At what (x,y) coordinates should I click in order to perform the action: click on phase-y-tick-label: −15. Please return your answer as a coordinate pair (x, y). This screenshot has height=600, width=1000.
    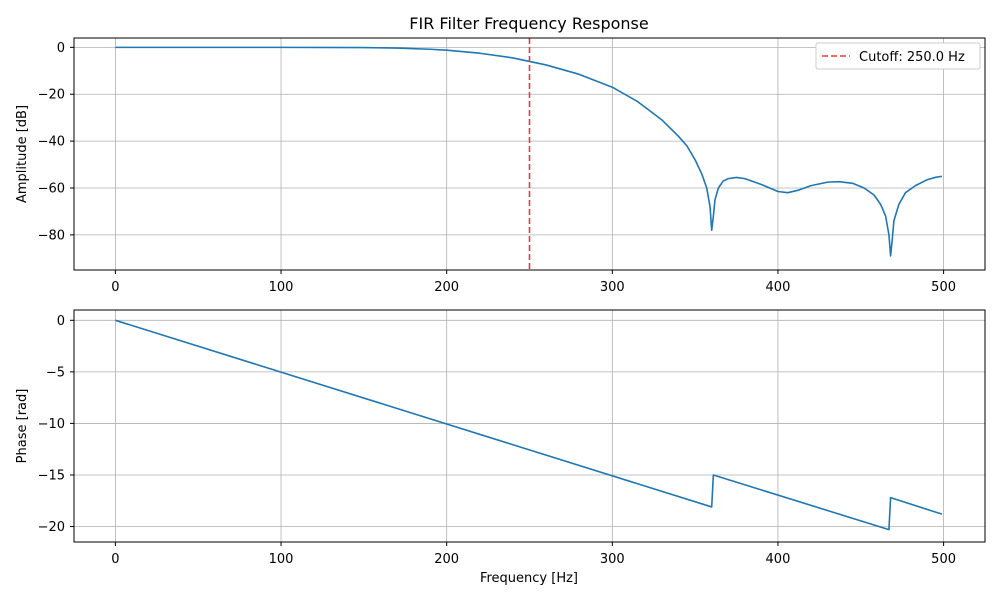
    Looking at the image, I should click on (51, 475).